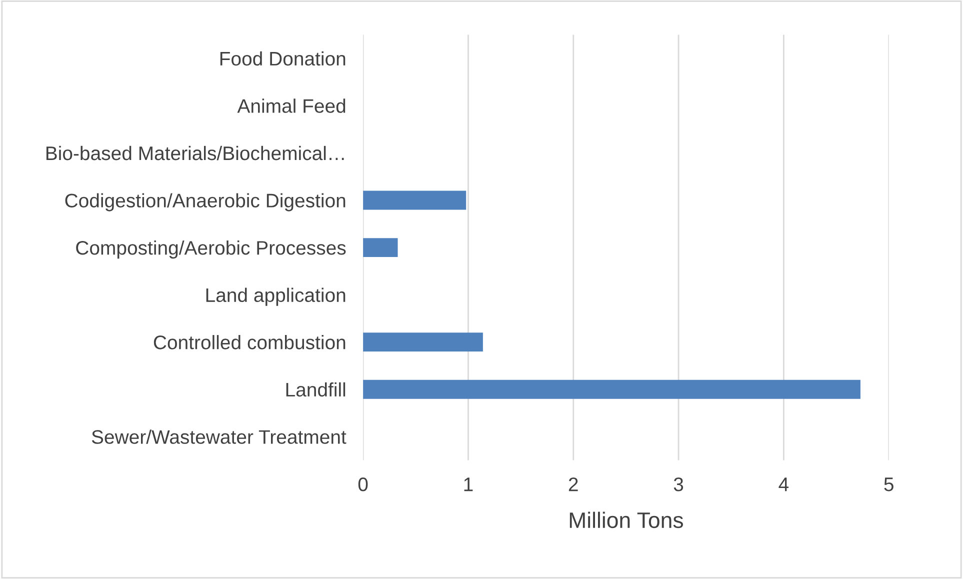 The width and height of the screenshot is (963, 579). I want to click on y-tick-label: Codigestion/Anaerobic Digestion, so click(205, 202).